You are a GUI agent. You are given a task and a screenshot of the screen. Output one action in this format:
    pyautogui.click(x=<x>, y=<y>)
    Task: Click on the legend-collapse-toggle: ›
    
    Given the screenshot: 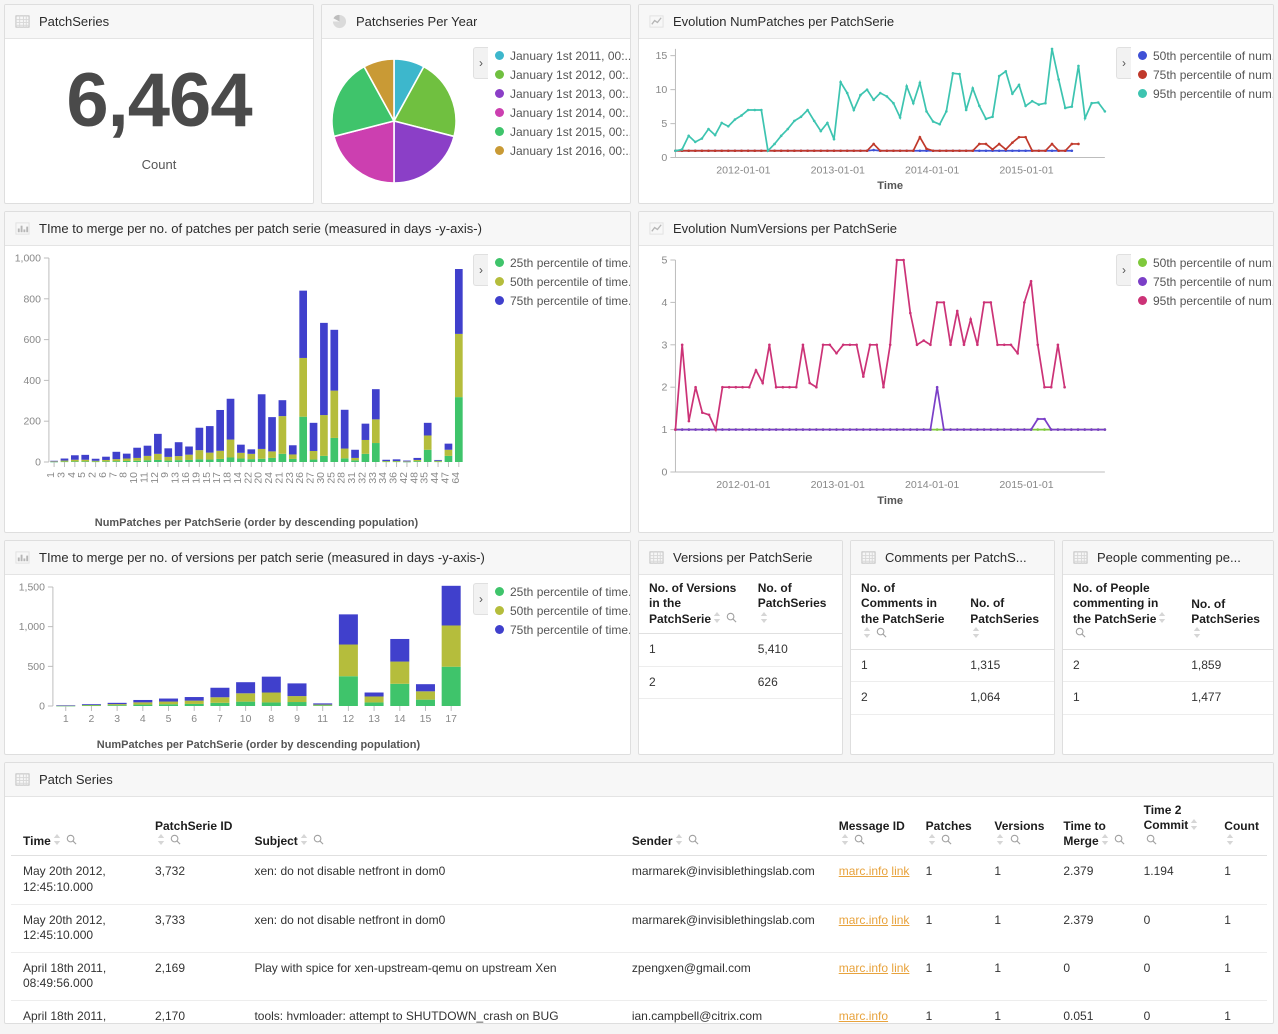 What is the action you would take?
    pyautogui.click(x=480, y=599)
    